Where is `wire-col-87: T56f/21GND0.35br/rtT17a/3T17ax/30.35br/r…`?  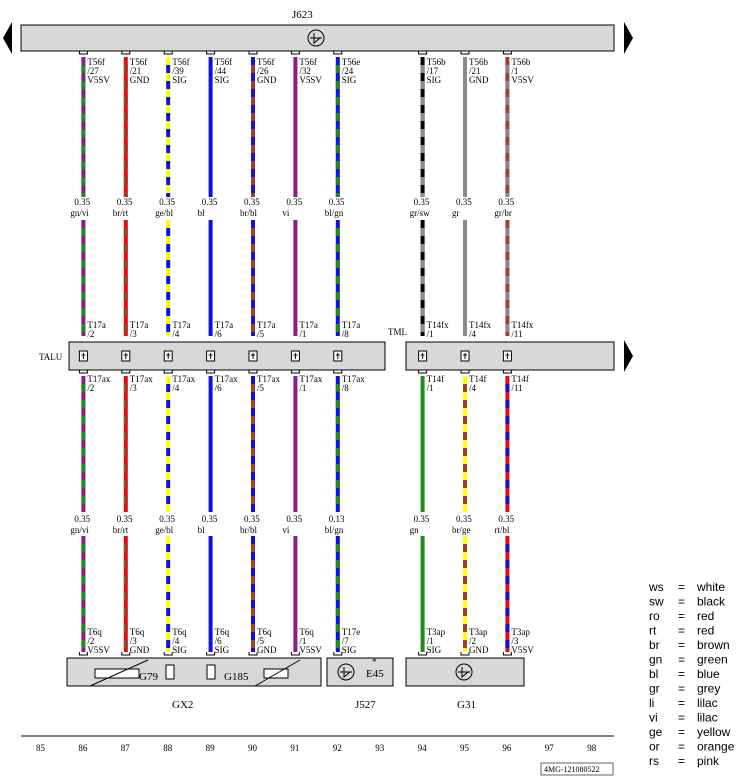
wire-col-87: T56f/21GND0.35br/rtT17a/3T17ax/30.35br/r… is located at coordinates (133, 353).